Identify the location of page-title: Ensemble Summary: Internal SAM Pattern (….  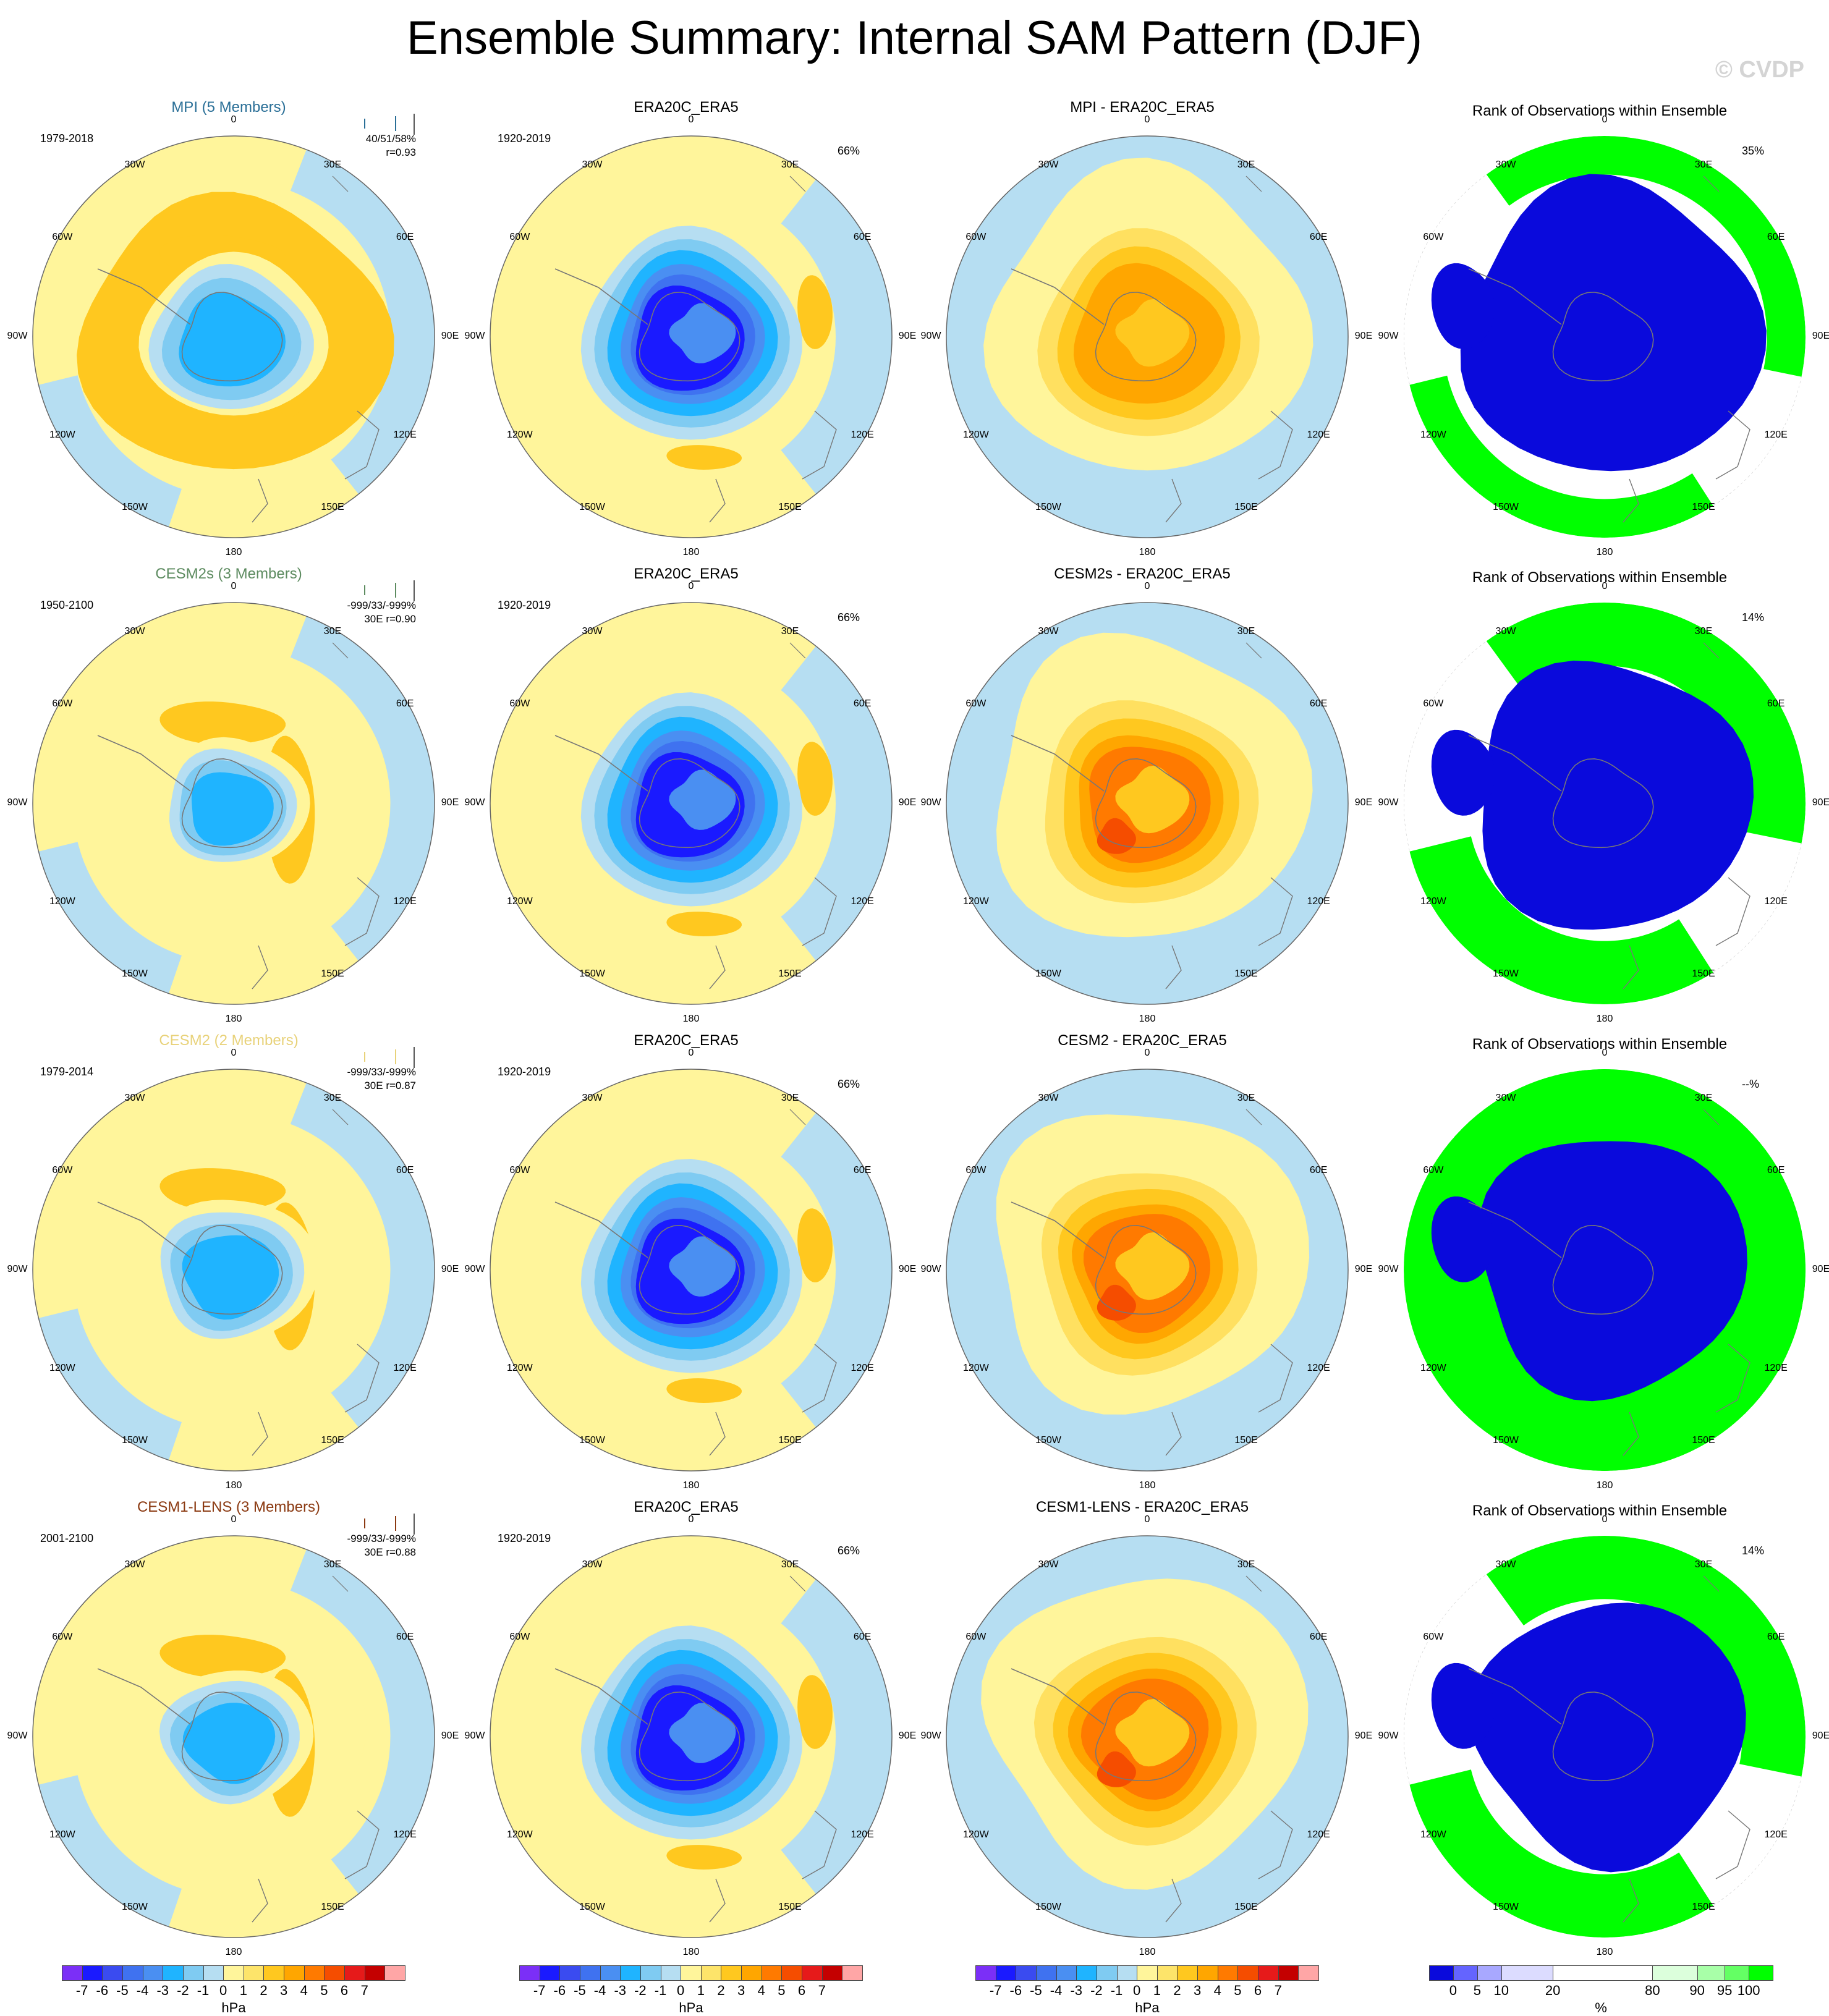
(914, 38).